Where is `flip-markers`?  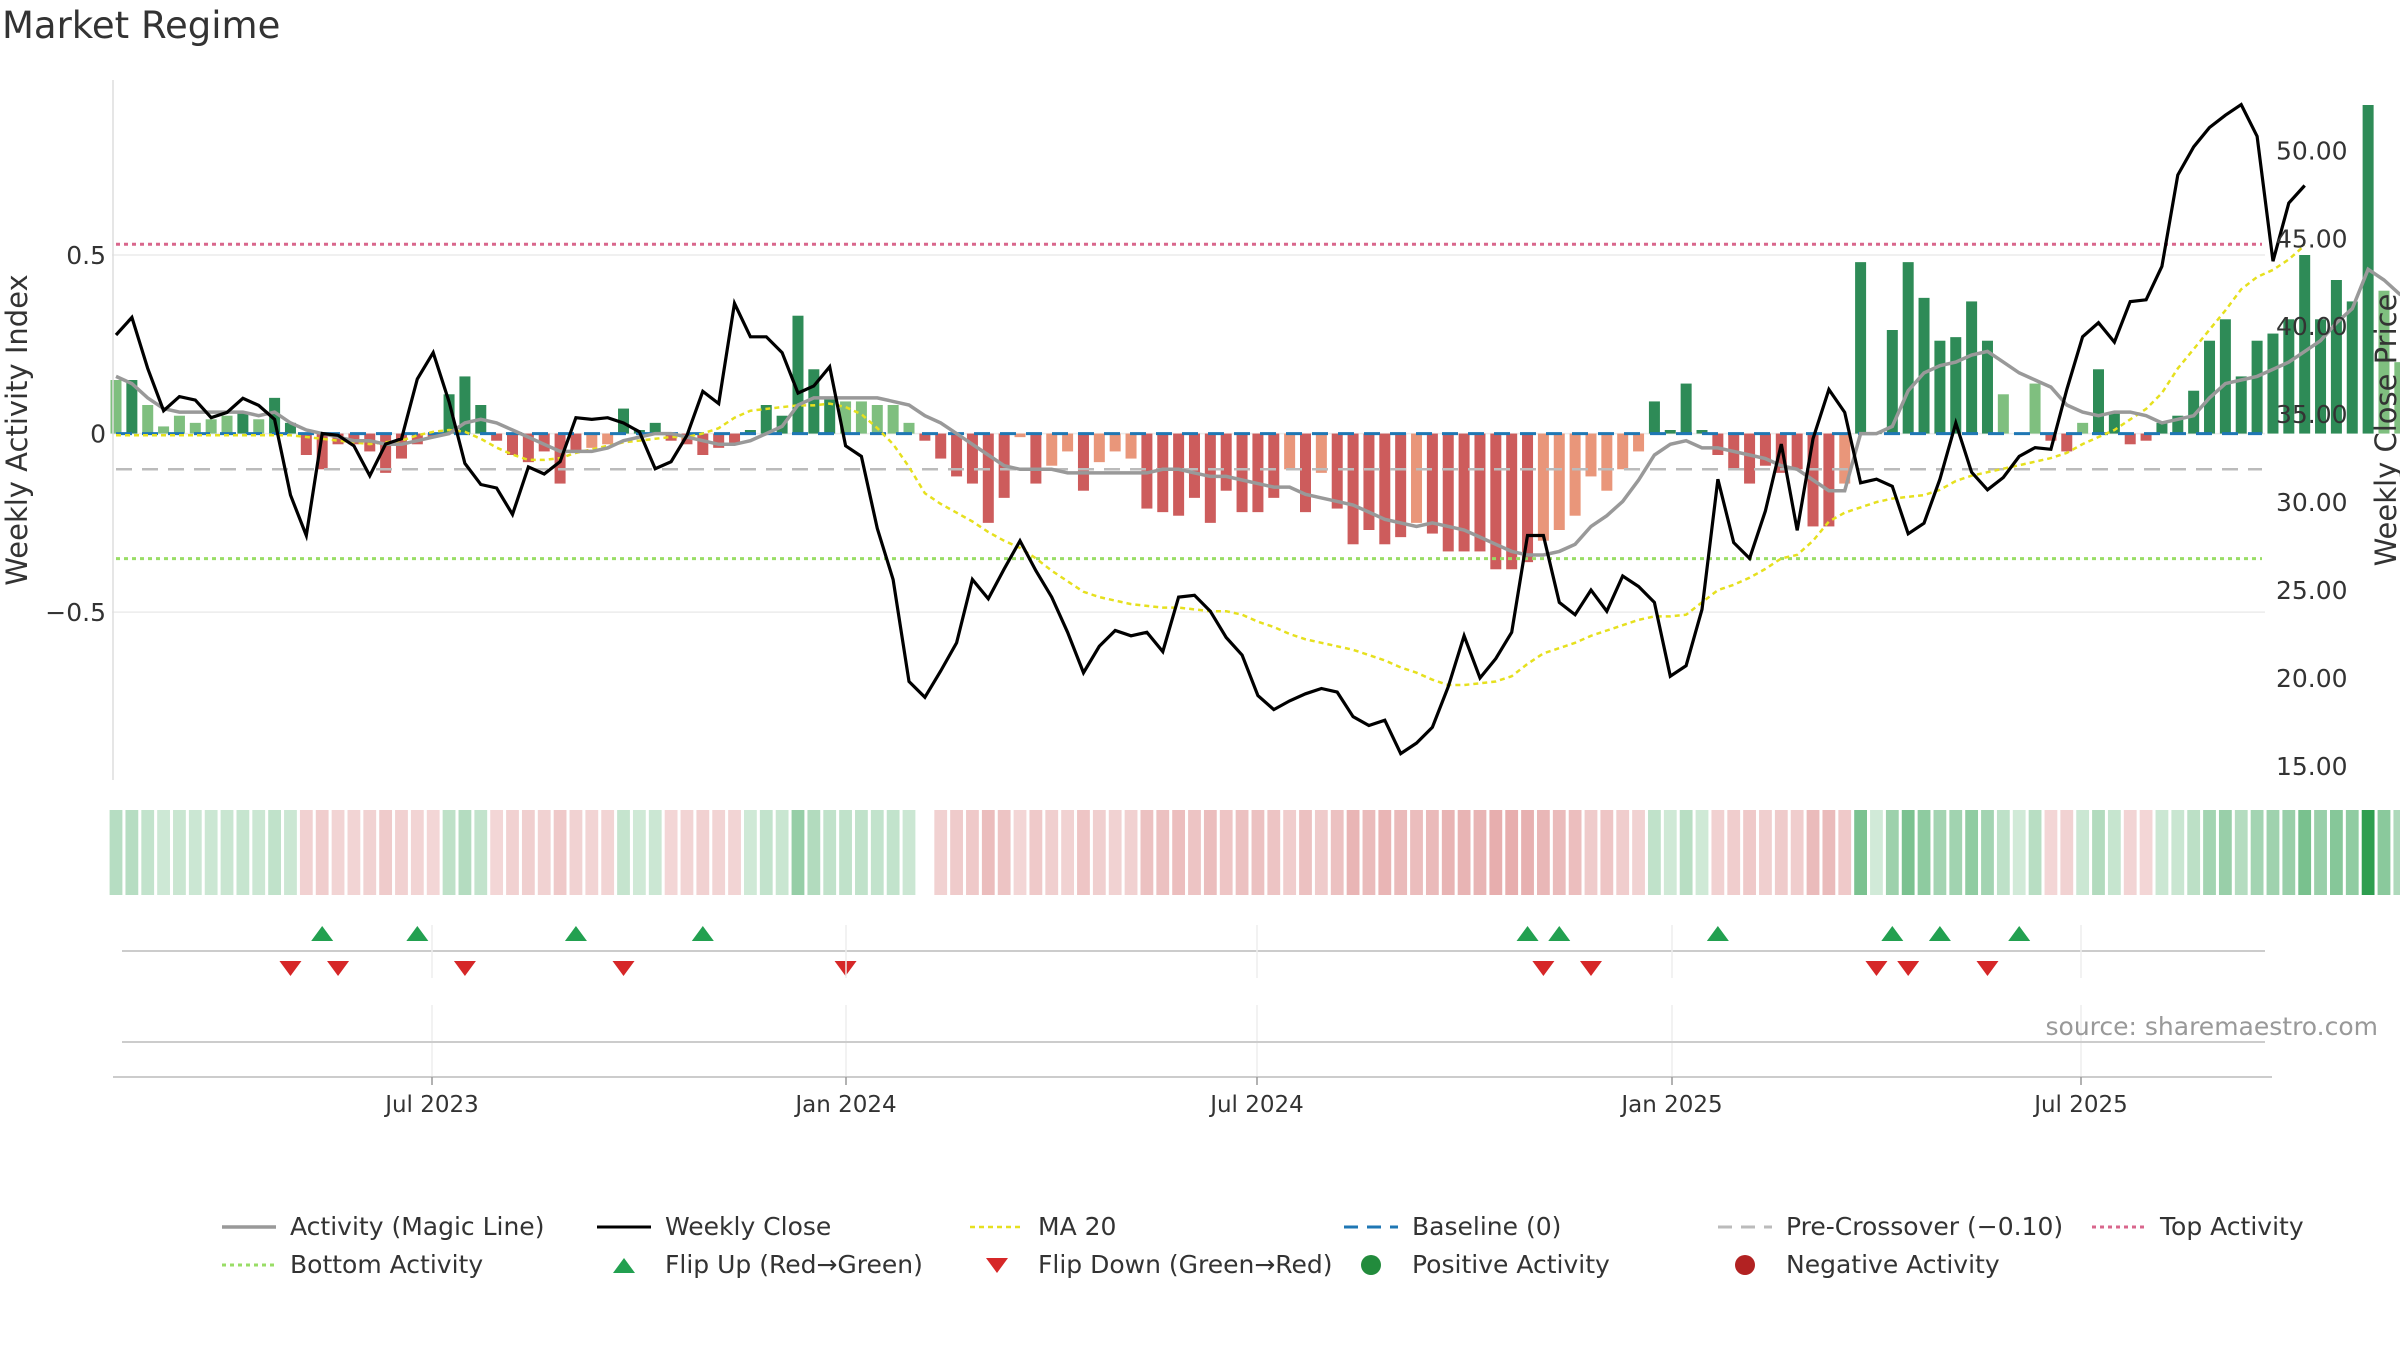
flip-markers is located at coordinates (1193, 951).